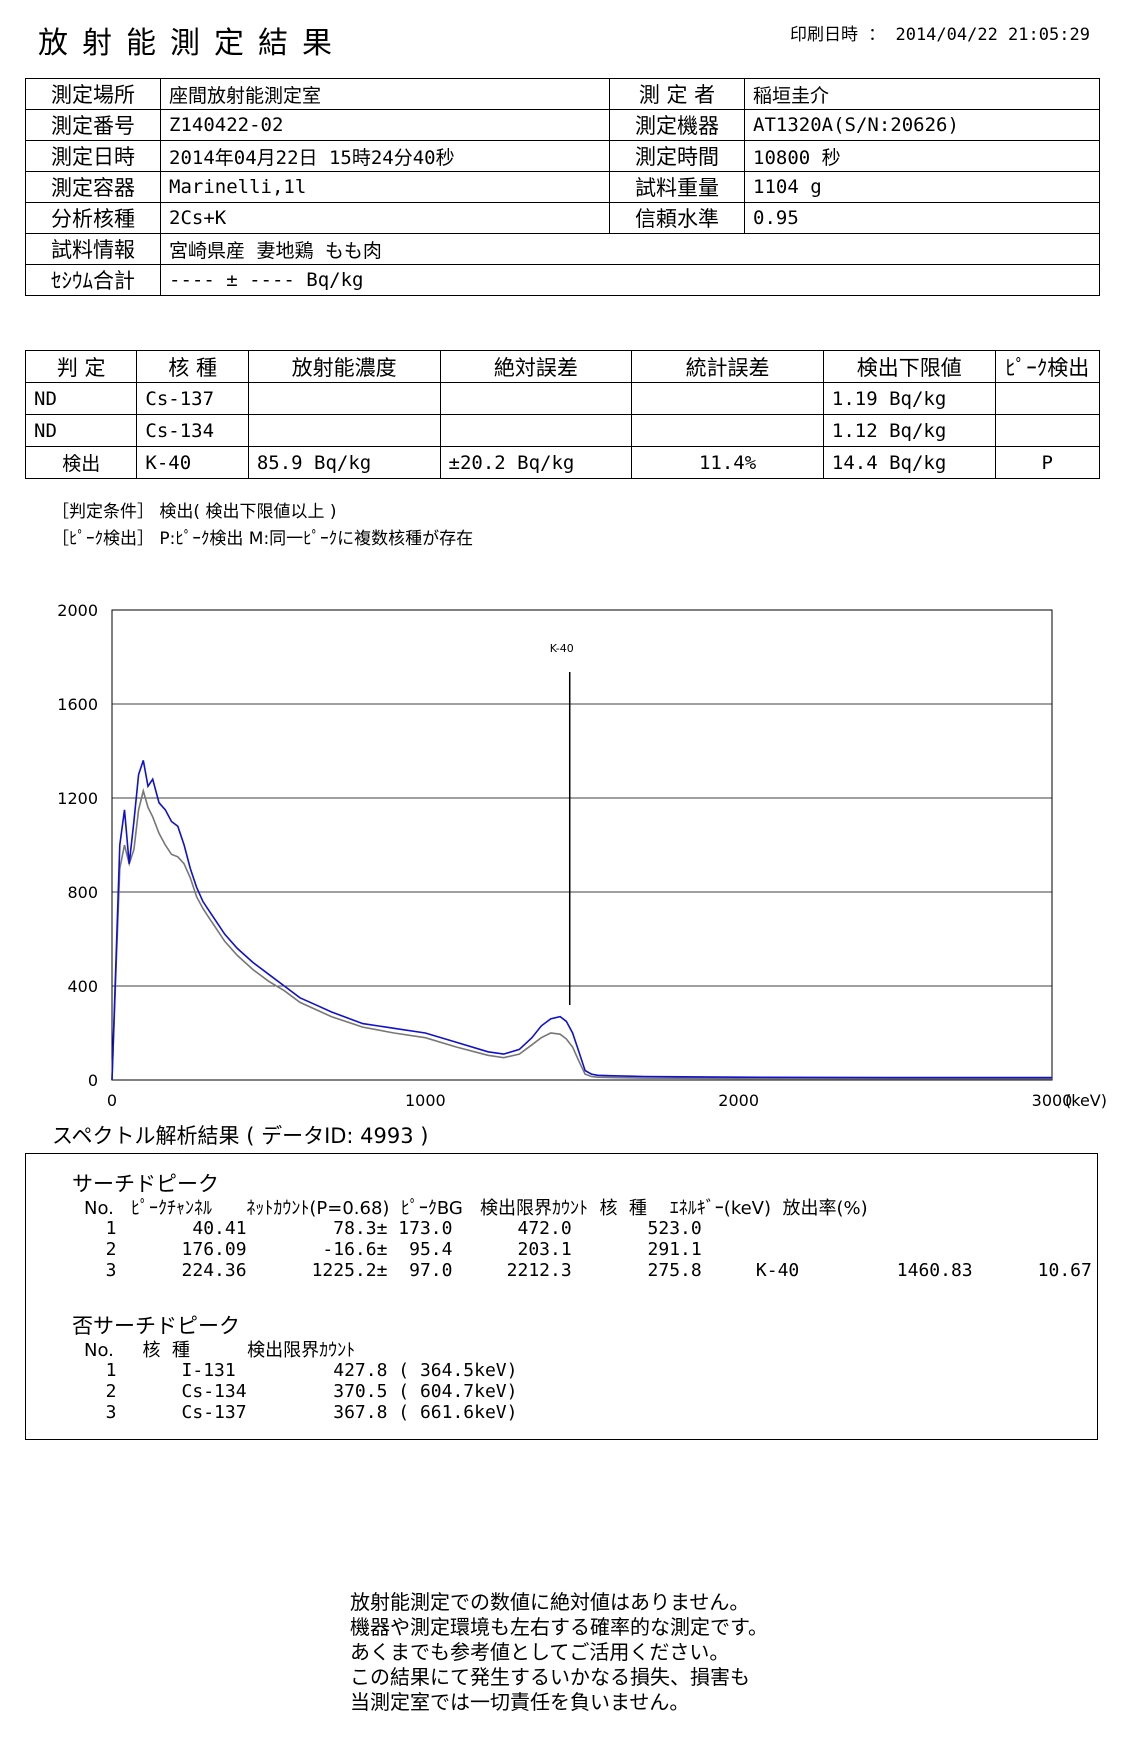  What do you see at coordinates (540, 1652) in the screenshot?
I see `disclaimer-line: あくまでも参考値としてご活用ください。` at bounding box center [540, 1652].